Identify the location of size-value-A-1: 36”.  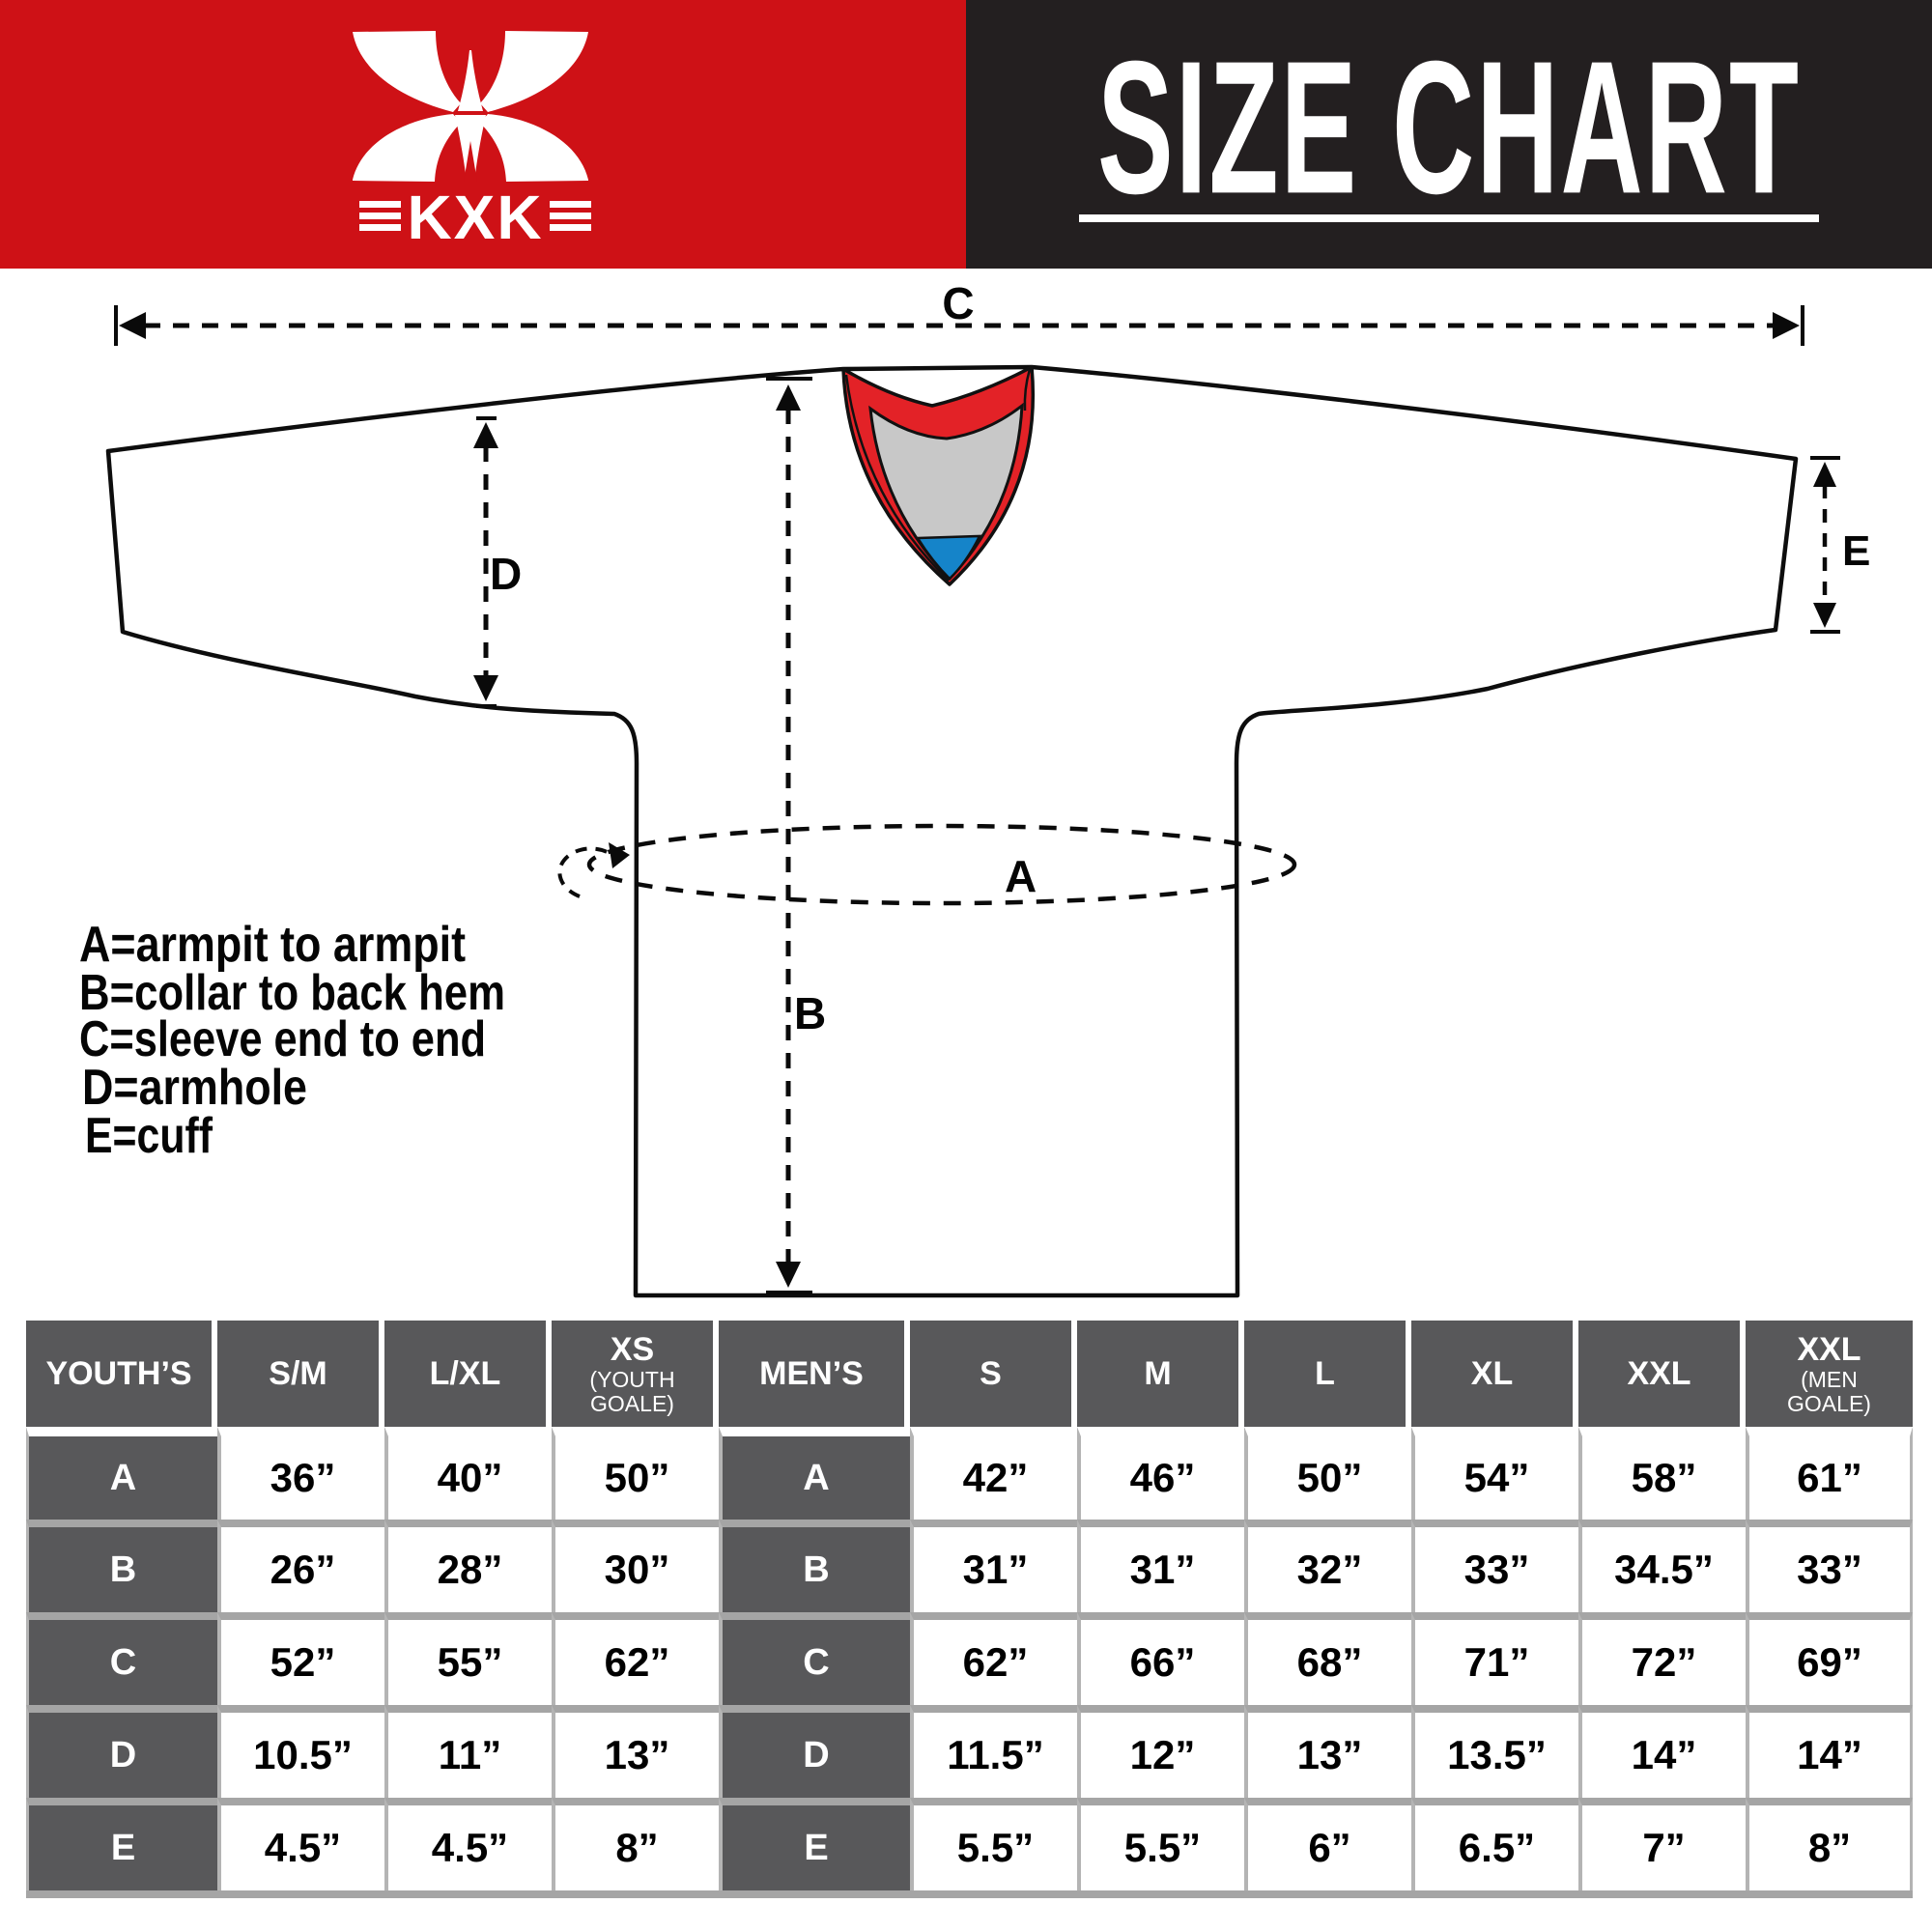
(300, 1473).